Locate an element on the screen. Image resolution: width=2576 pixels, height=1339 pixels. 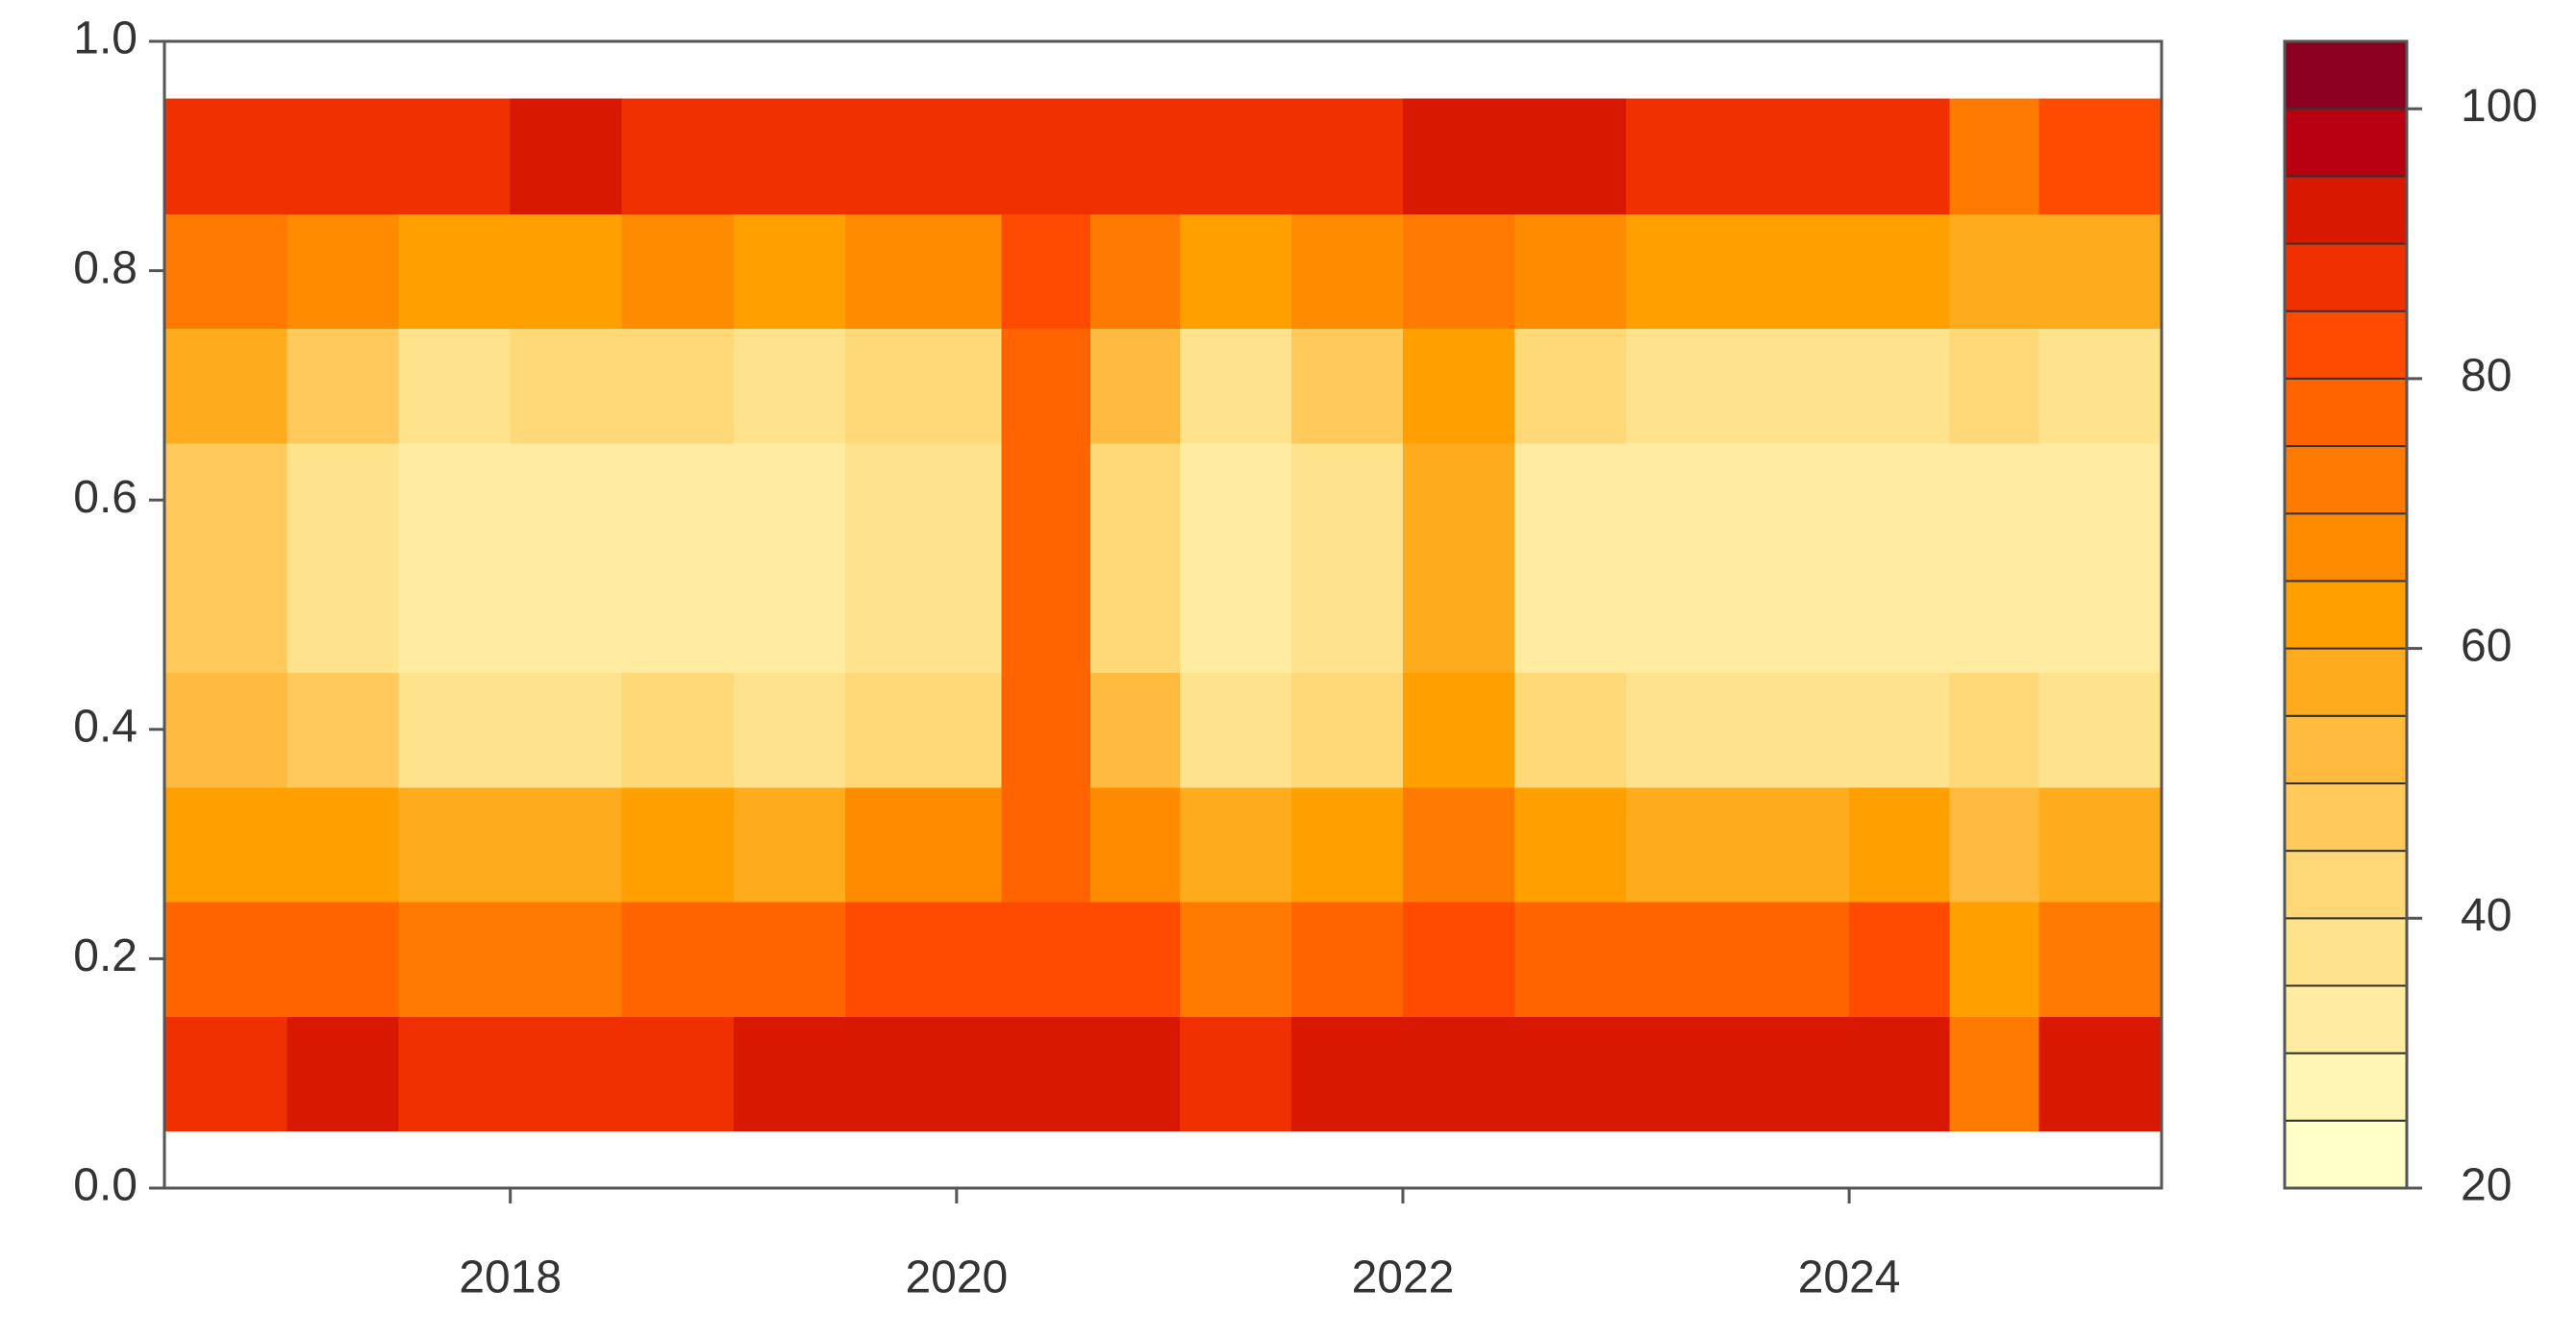
colorbar-tick-label: 20 is located at coordinates (2486, 1185).